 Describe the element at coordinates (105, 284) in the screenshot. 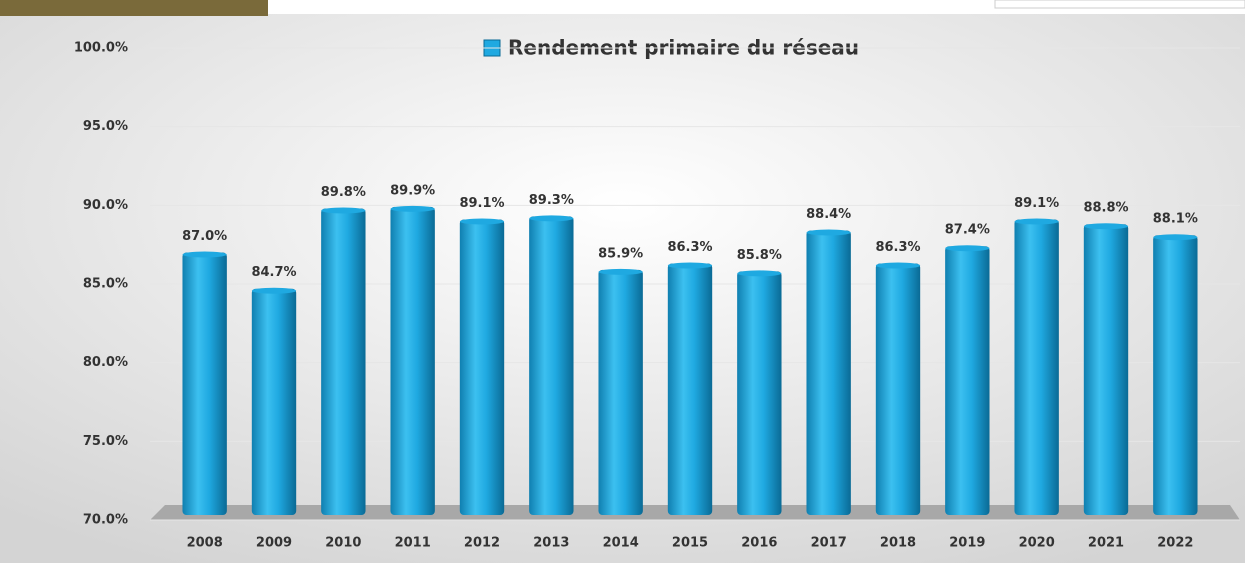

I see `y-tick-label: 85.0%` at that location.